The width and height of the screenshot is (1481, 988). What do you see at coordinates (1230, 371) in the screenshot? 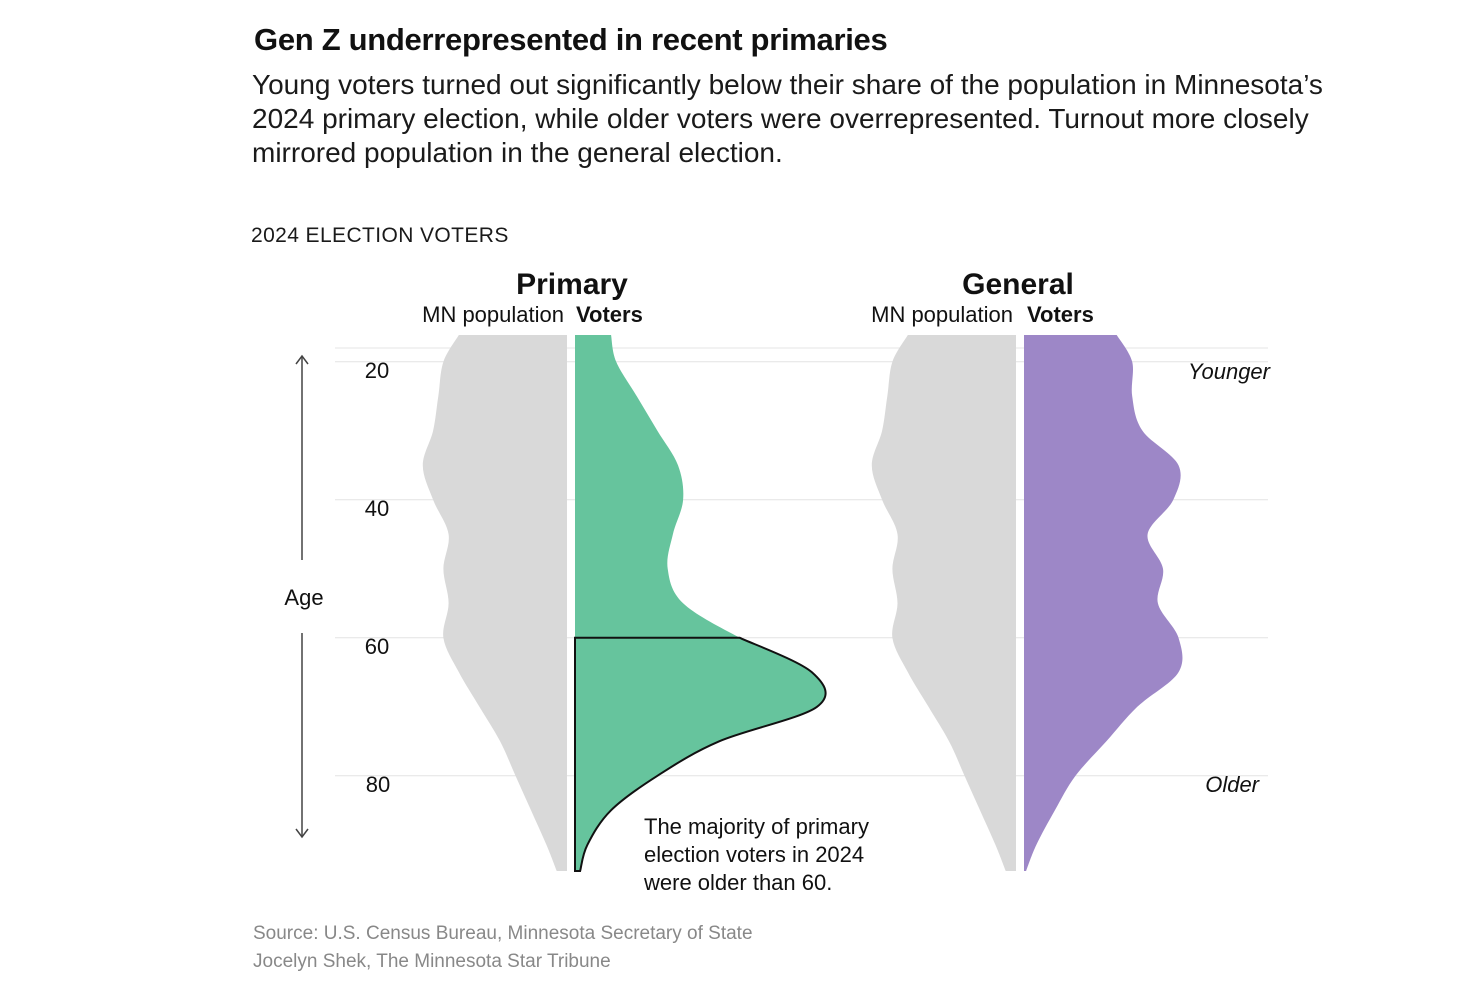
I see `younger-label: Younger` at bounding box center [1230, 371].